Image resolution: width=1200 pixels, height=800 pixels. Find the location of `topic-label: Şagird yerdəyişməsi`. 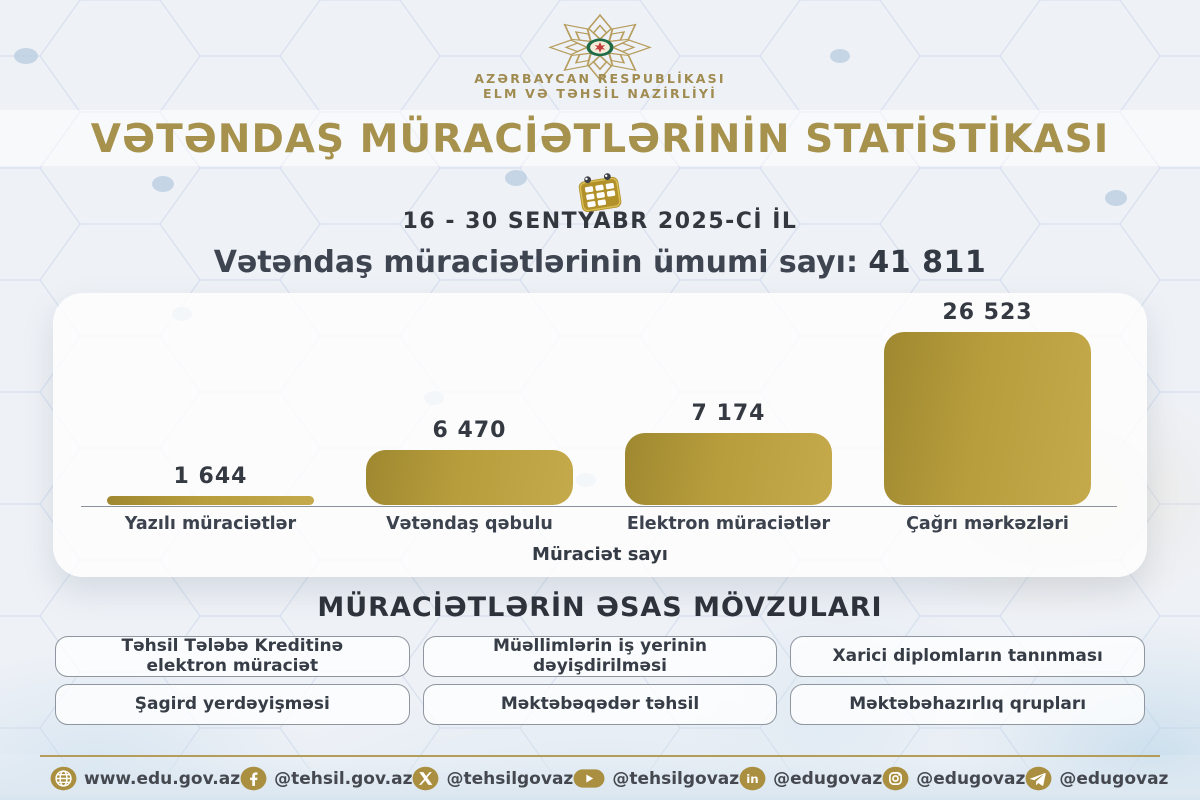

topic-label: Şagird yerdəyişməsi is located at coordinates (232, 703).